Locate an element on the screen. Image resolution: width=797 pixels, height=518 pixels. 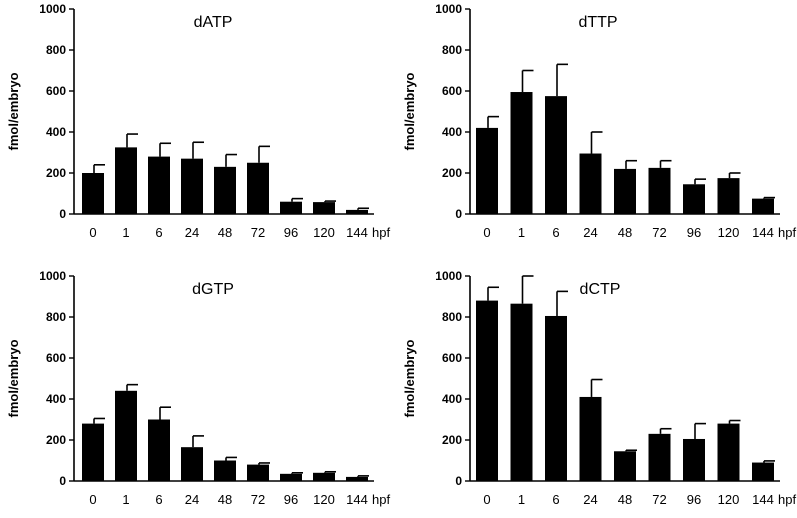
panel-title: dTTP is located at coordinates (597, 22).